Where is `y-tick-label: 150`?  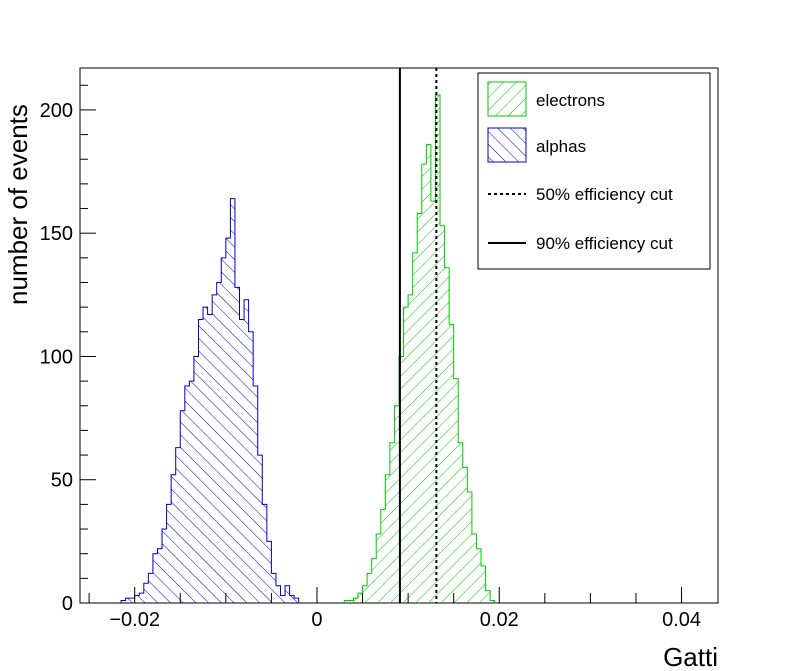
y-tick-label: 150 is located at coordinates (56, 234).